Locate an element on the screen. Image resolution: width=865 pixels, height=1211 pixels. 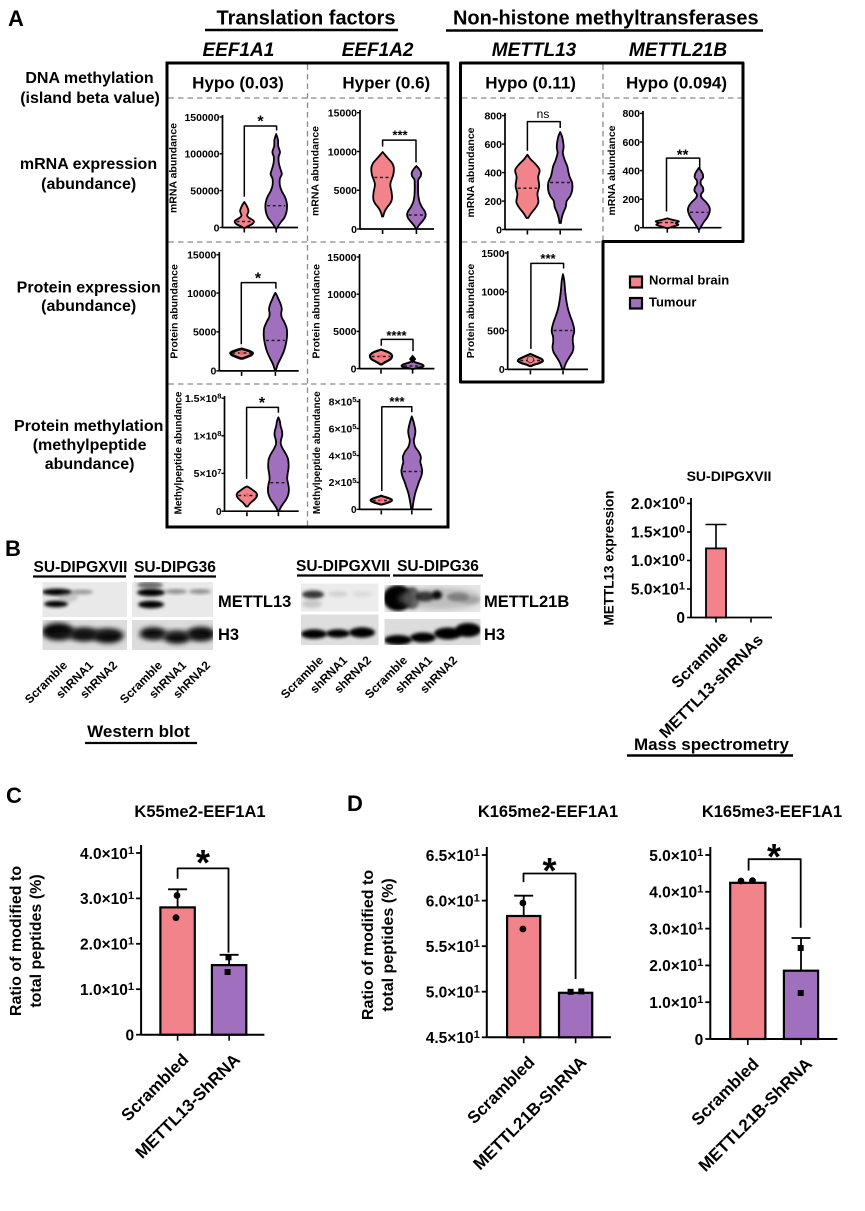
svg-text: abundance) is located at coordinates (90, 464).